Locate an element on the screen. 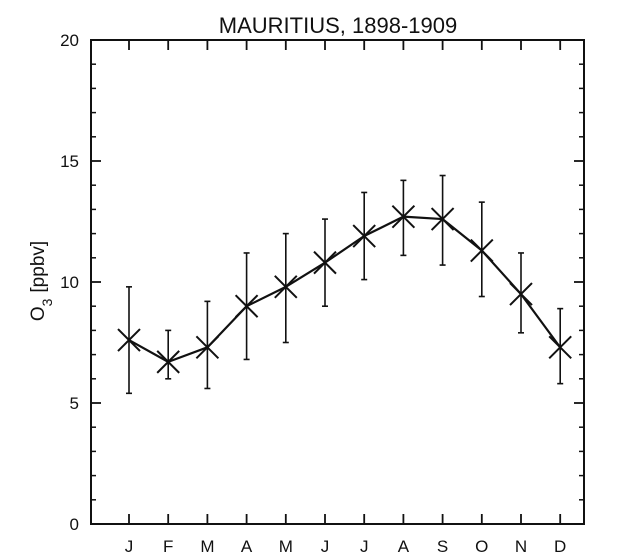 Image resolution: width=617 pixels, height=557 pixels. y-axis-label-unit: [ppbv] is located at coordinates (38, 267).